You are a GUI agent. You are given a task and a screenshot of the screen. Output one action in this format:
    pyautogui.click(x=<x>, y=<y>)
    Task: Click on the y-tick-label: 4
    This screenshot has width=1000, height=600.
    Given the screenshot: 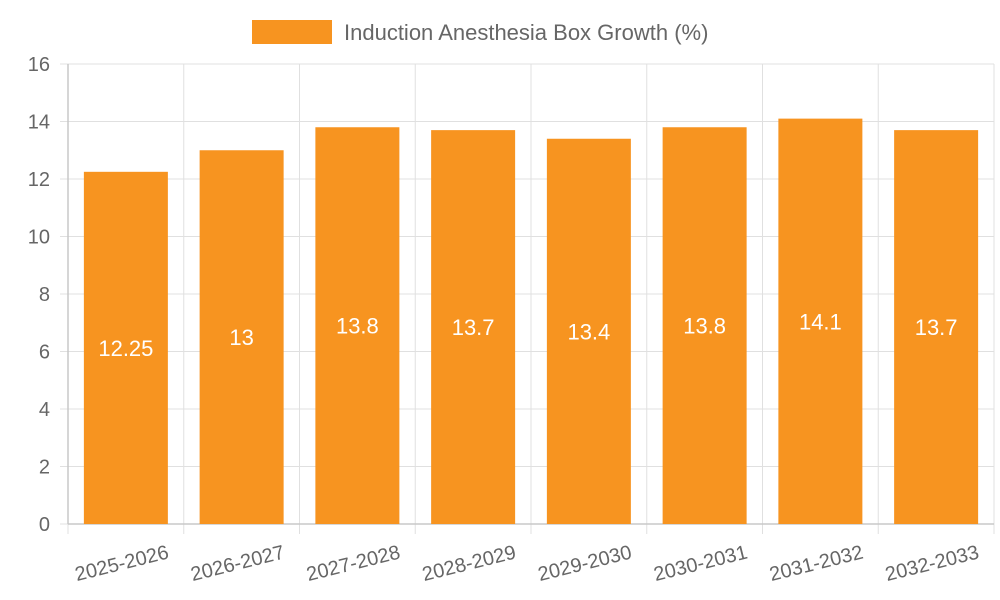 What is the action you would take?
    pyautogui.click(x=44, y=410)
    